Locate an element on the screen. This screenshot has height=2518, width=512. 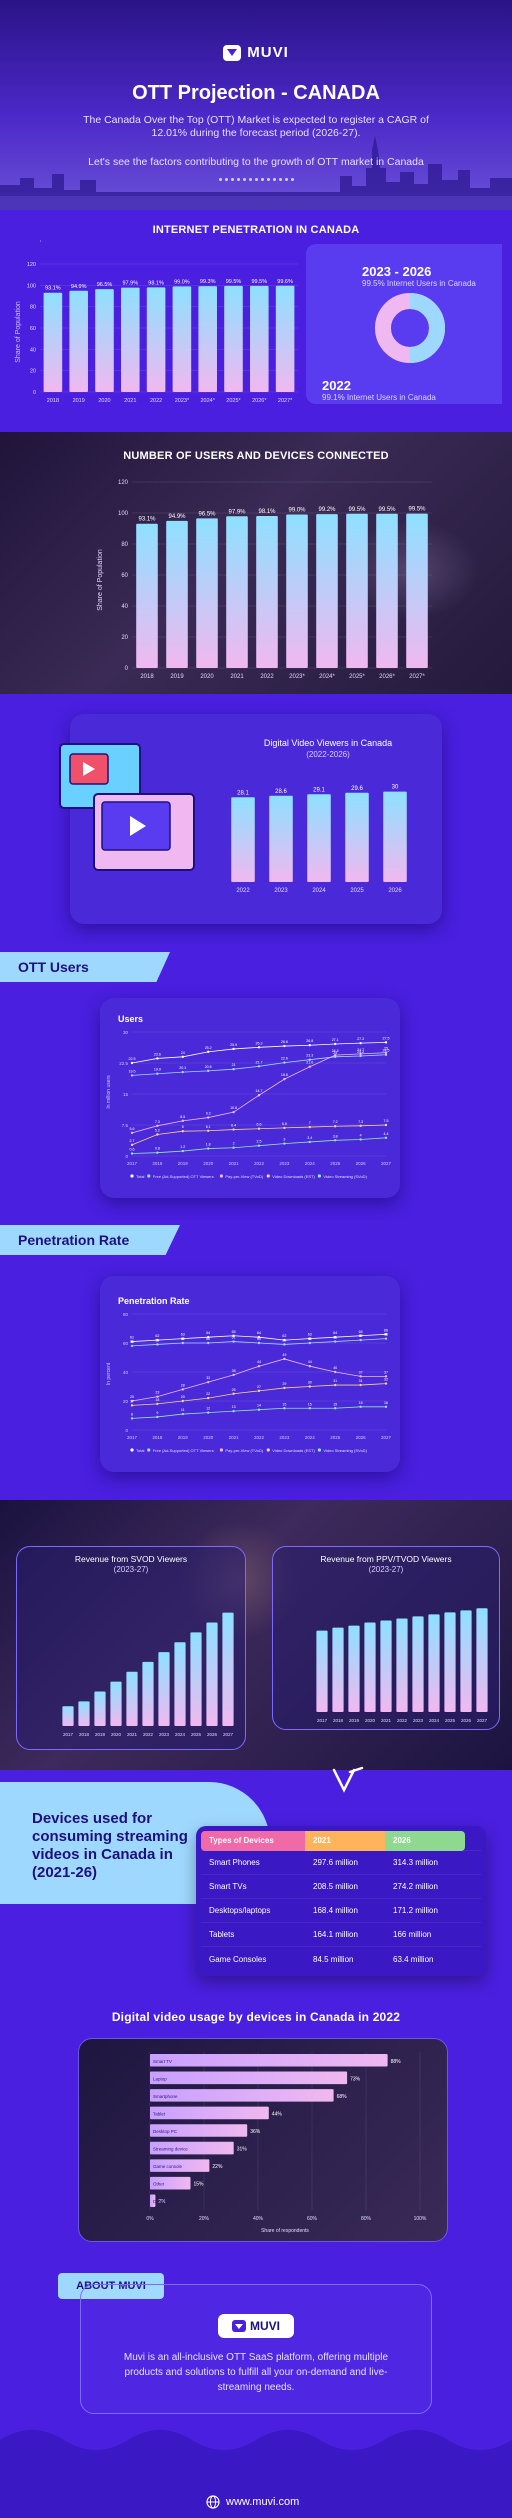
table-cell: 164.1 million is located at coordinates (335, 1934).